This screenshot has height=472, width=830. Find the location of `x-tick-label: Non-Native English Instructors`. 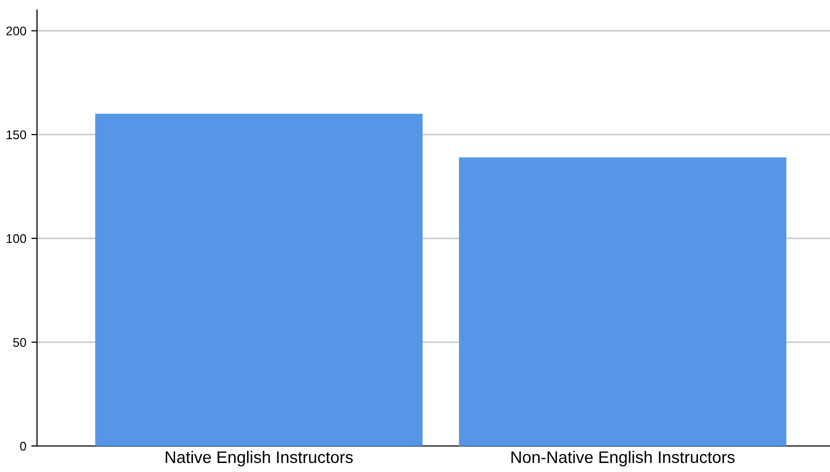

x-tick-label: Non-Native English Instructors is located at coordinates (623, 458).